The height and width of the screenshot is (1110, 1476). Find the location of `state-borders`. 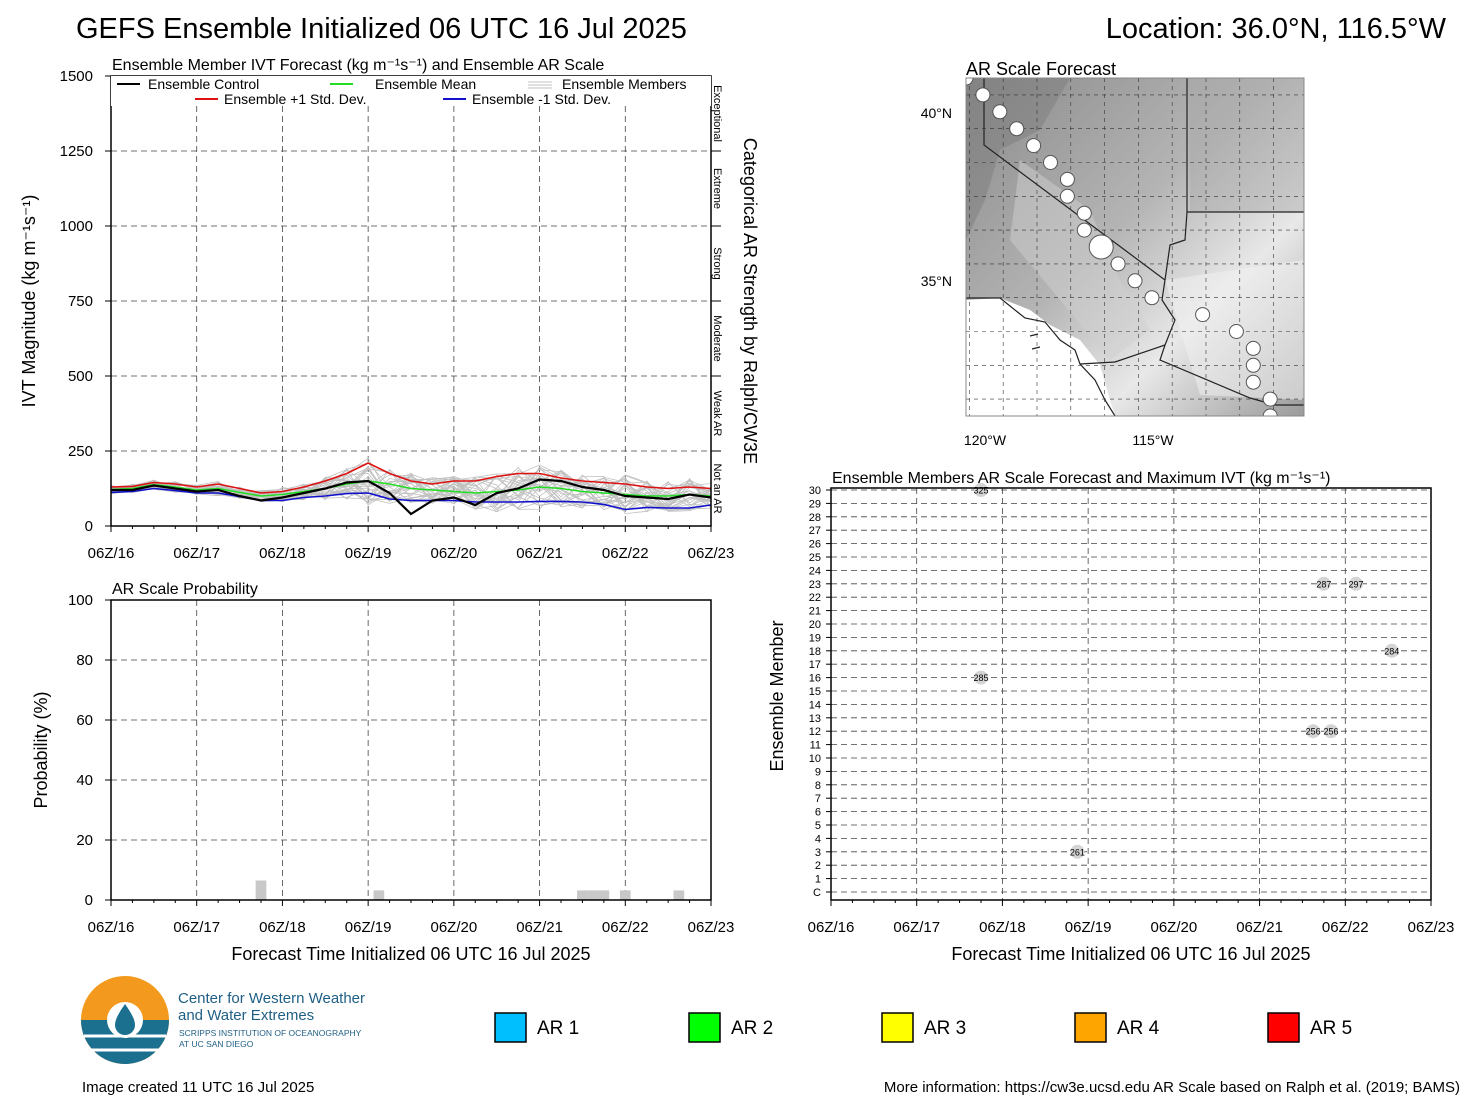

state-borders is located at coordinates (1135, 247).